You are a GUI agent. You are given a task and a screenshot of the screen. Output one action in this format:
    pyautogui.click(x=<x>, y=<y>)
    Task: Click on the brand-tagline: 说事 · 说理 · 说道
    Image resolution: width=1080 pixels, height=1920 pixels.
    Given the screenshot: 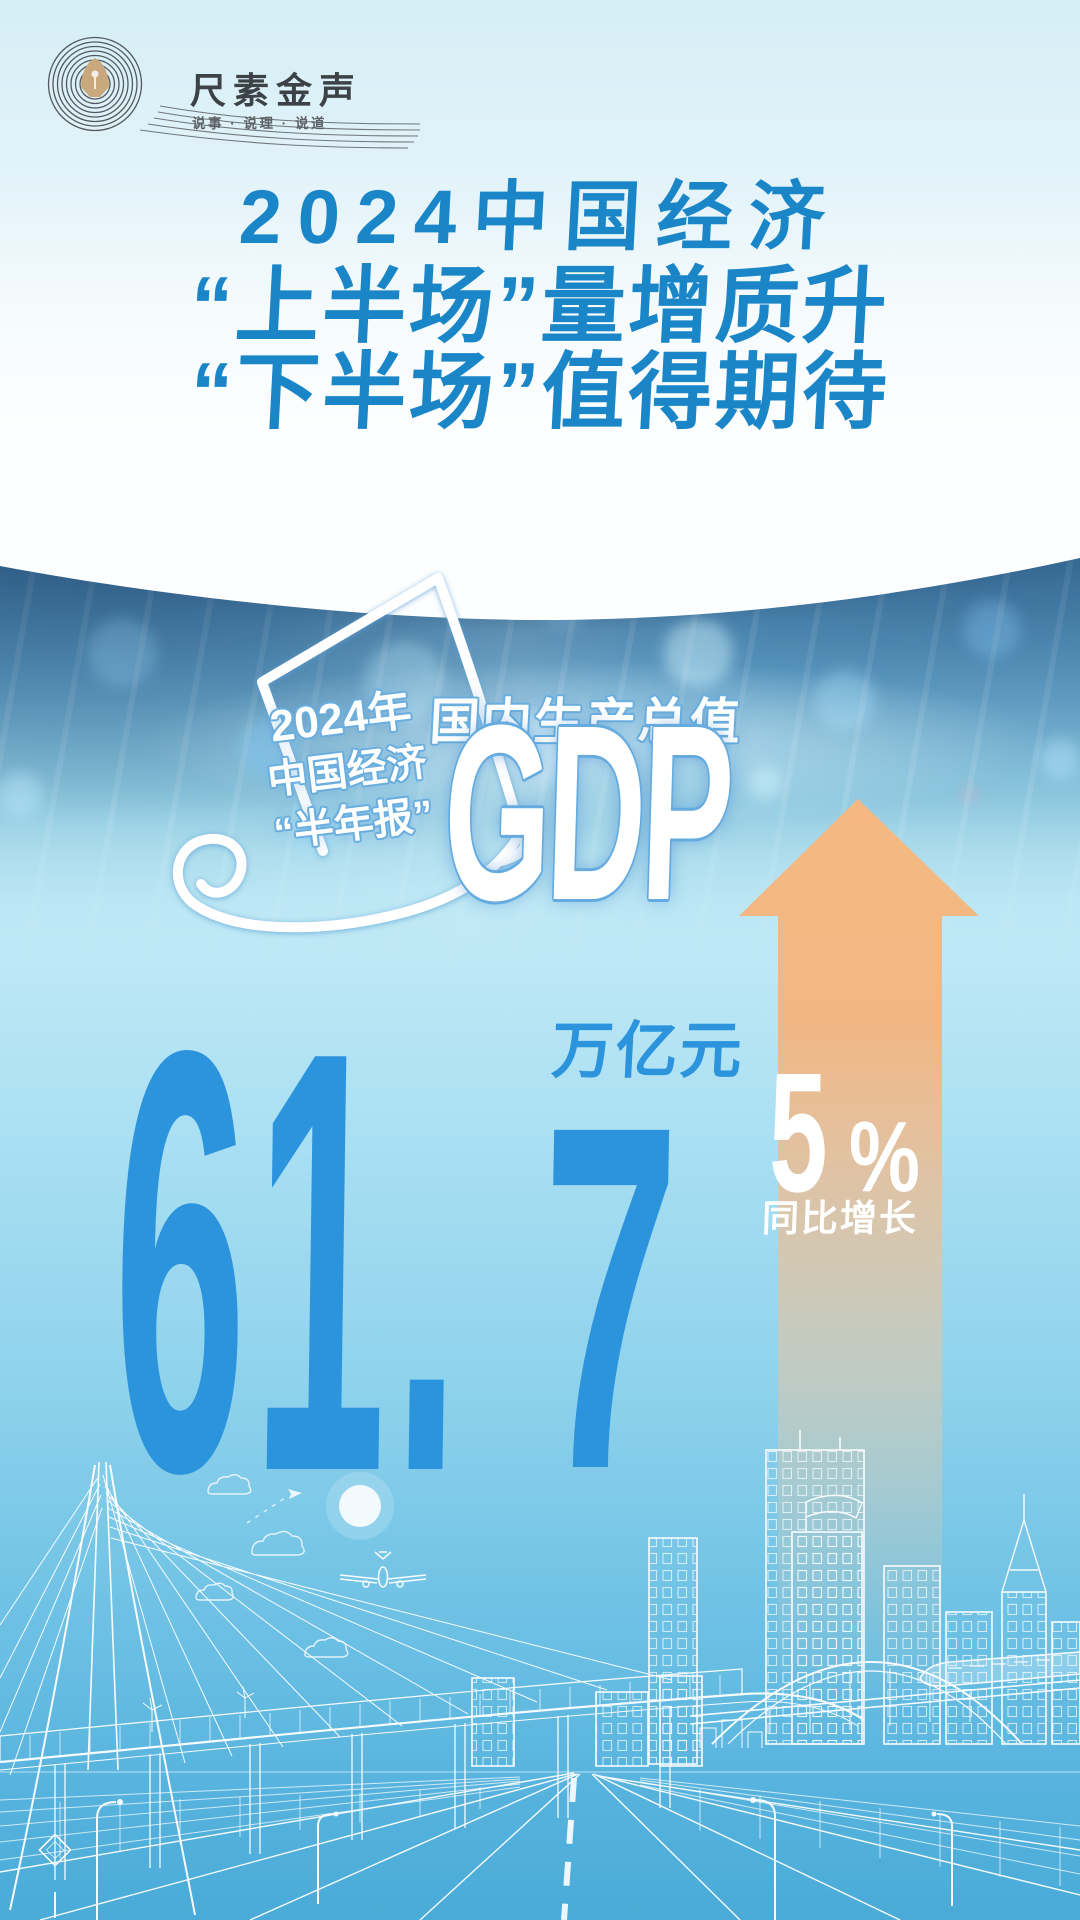 What is the action you would take?
    pyautogui.click(x=259, y=123)
    